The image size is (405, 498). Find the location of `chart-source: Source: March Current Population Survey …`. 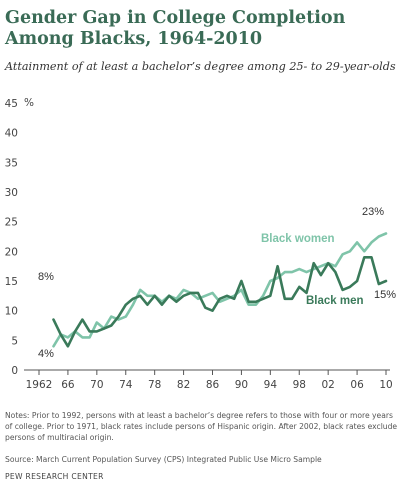

chart-source: Source: March Current Population Survey … is located at coordinates (163, 459).